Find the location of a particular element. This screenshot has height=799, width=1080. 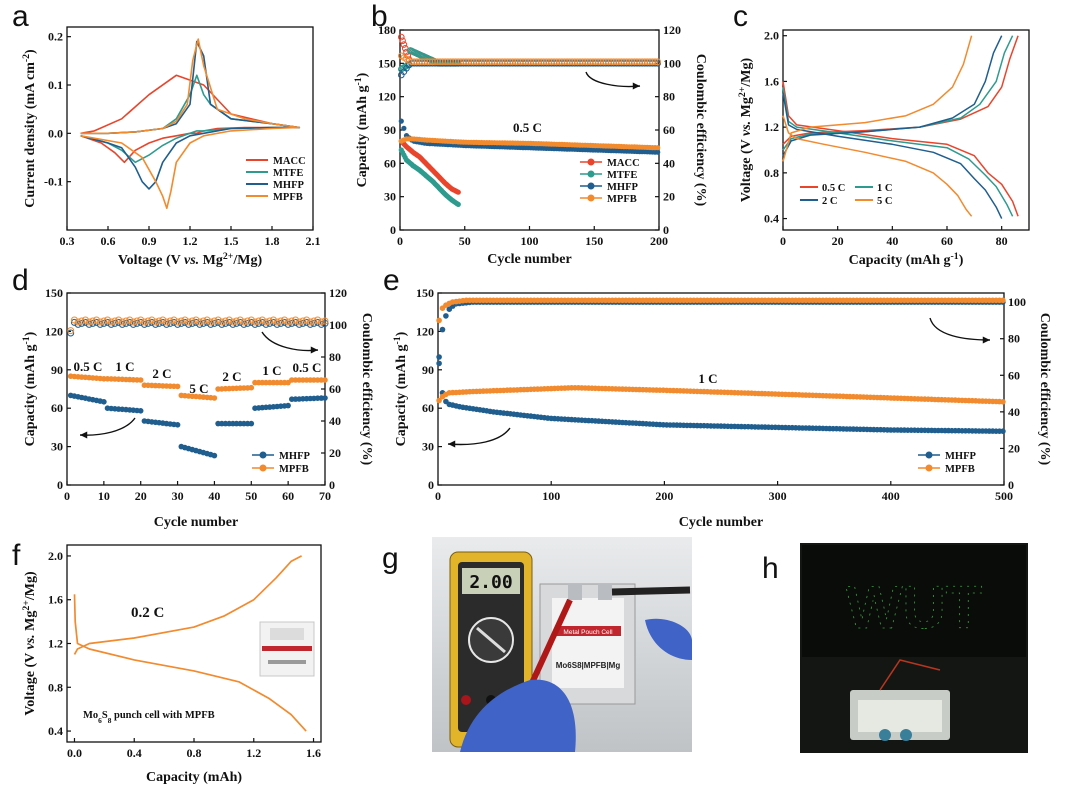

x-tick-label: 0.0 is located at coordinates (74, 753).